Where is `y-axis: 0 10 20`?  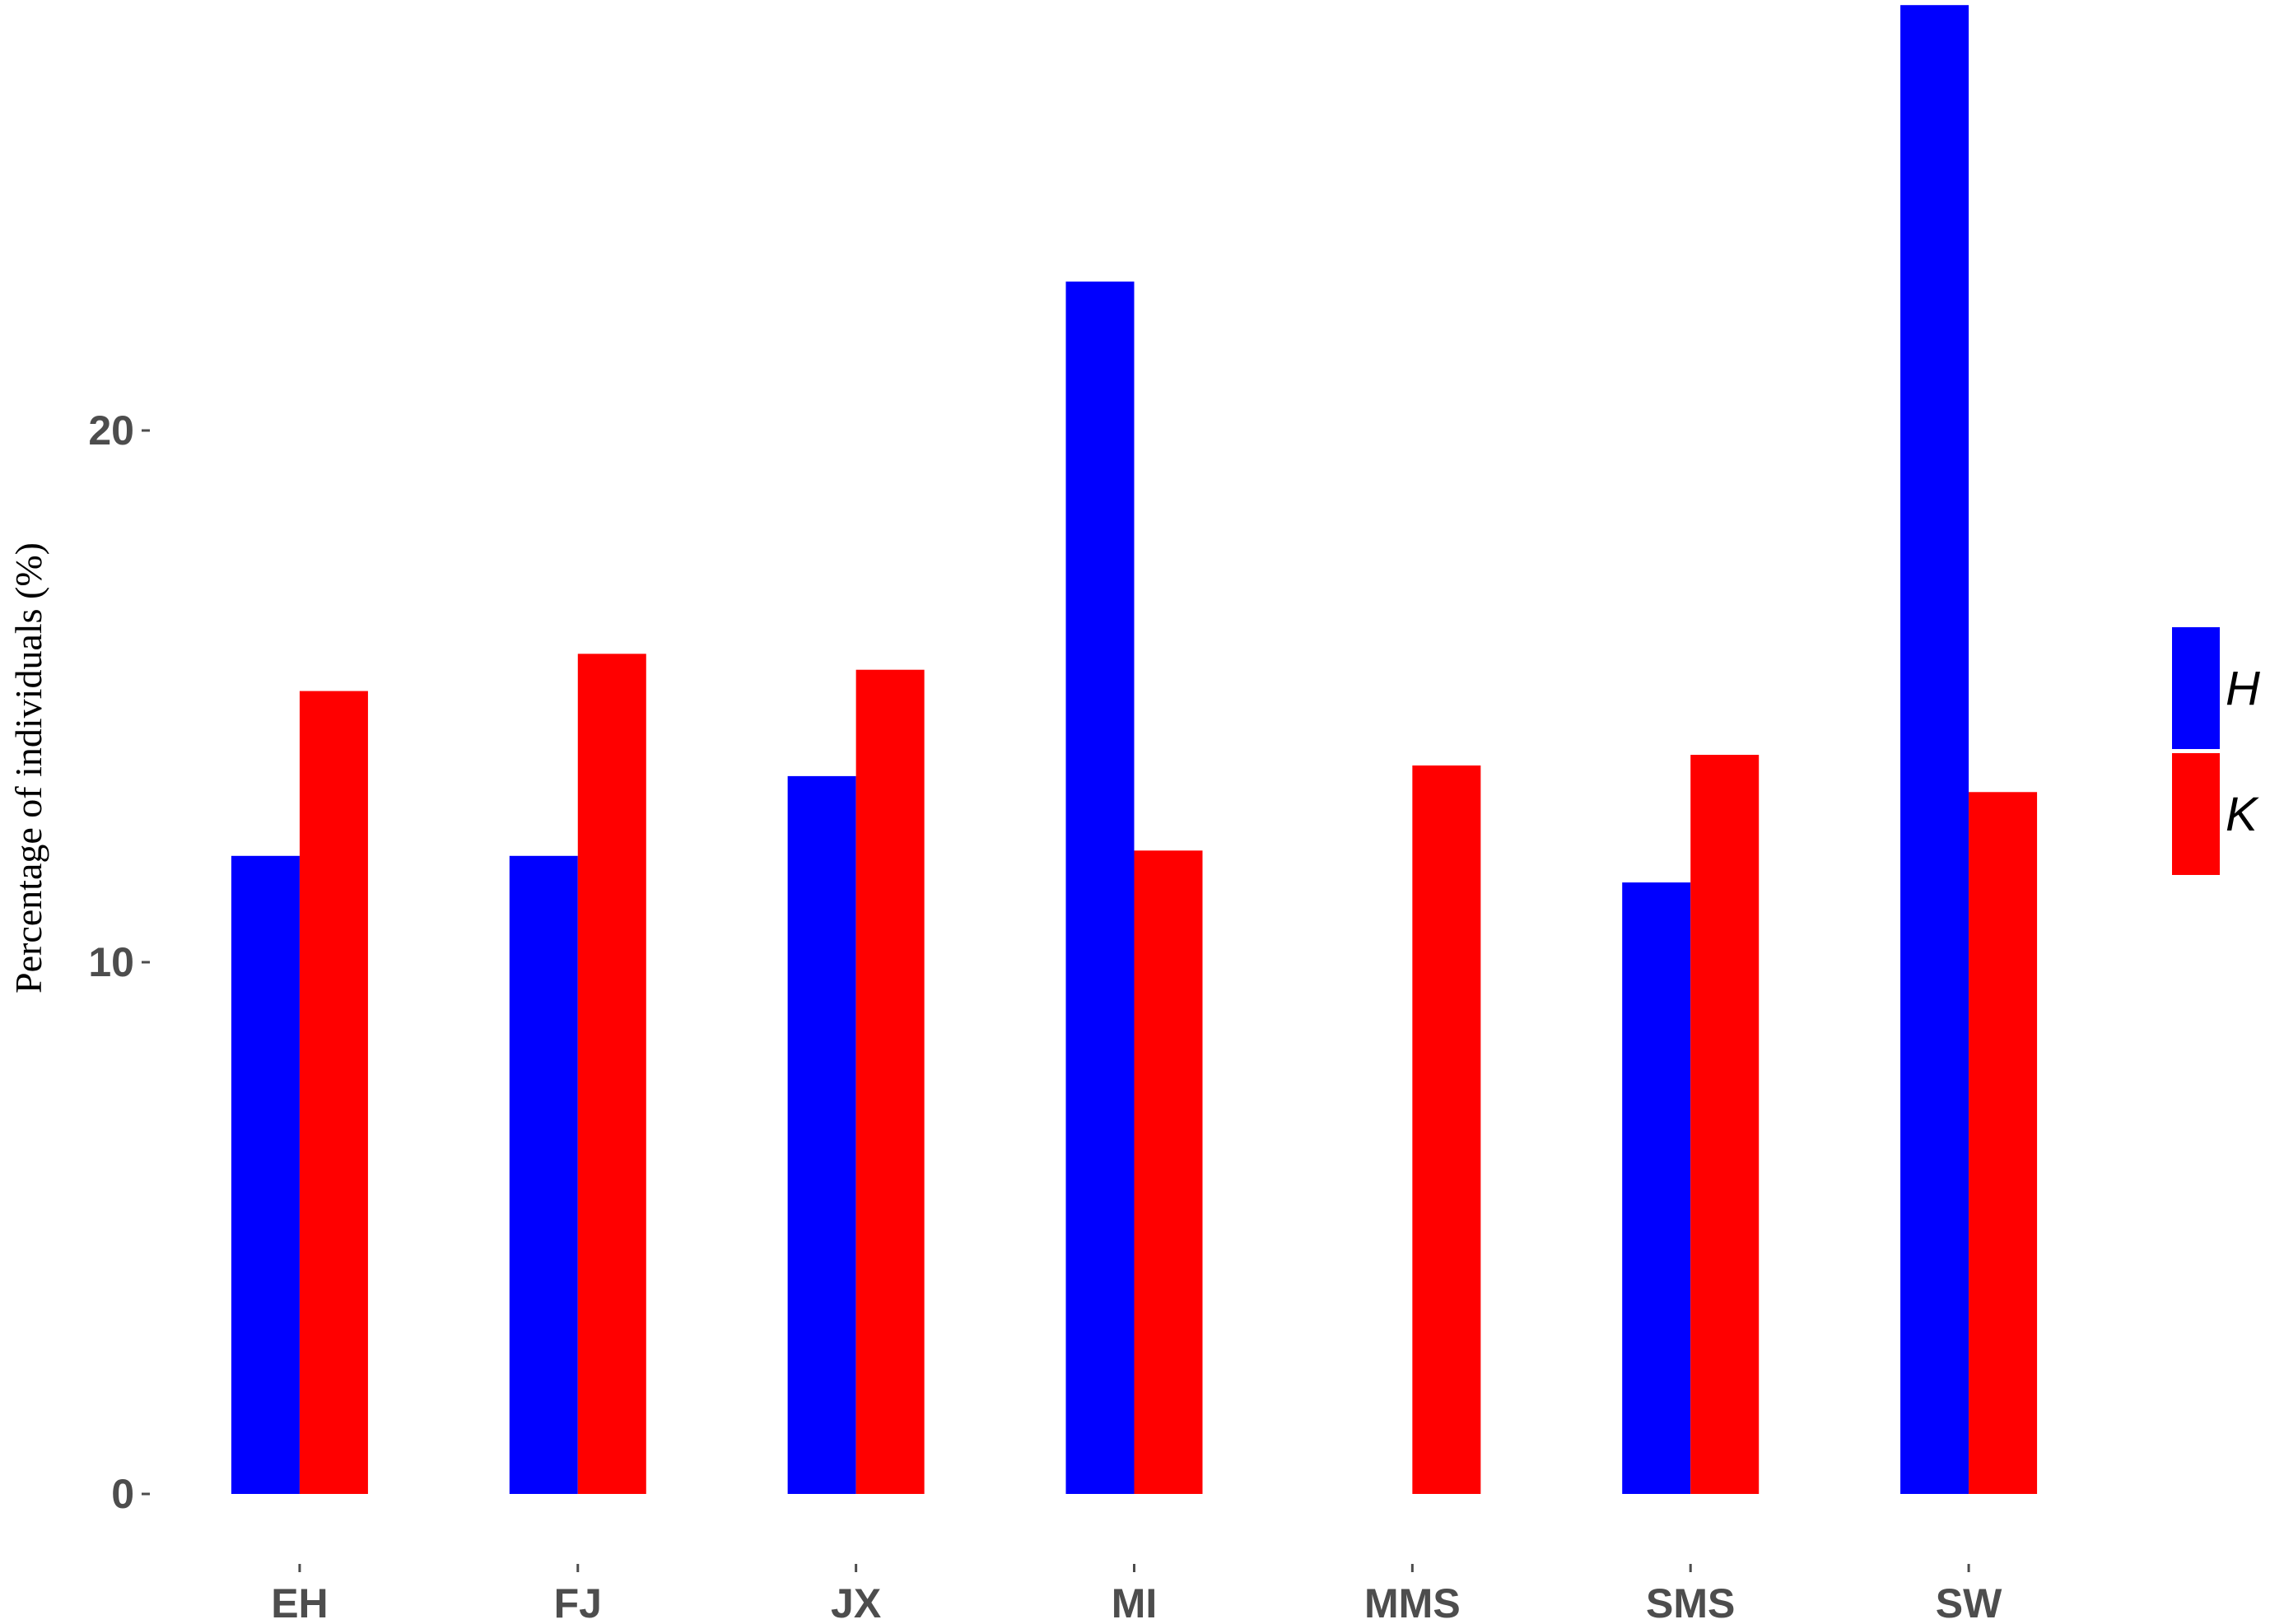
y-axis: 0 10 20 is located at coordinates (119, 962).